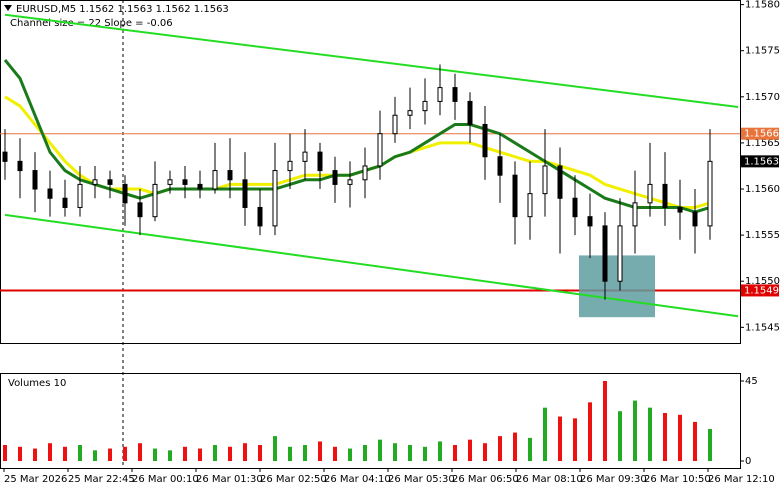 The width and height of the screenshot is (781, 493). I want to click on level-label: 1.1549, so click(761, 290).